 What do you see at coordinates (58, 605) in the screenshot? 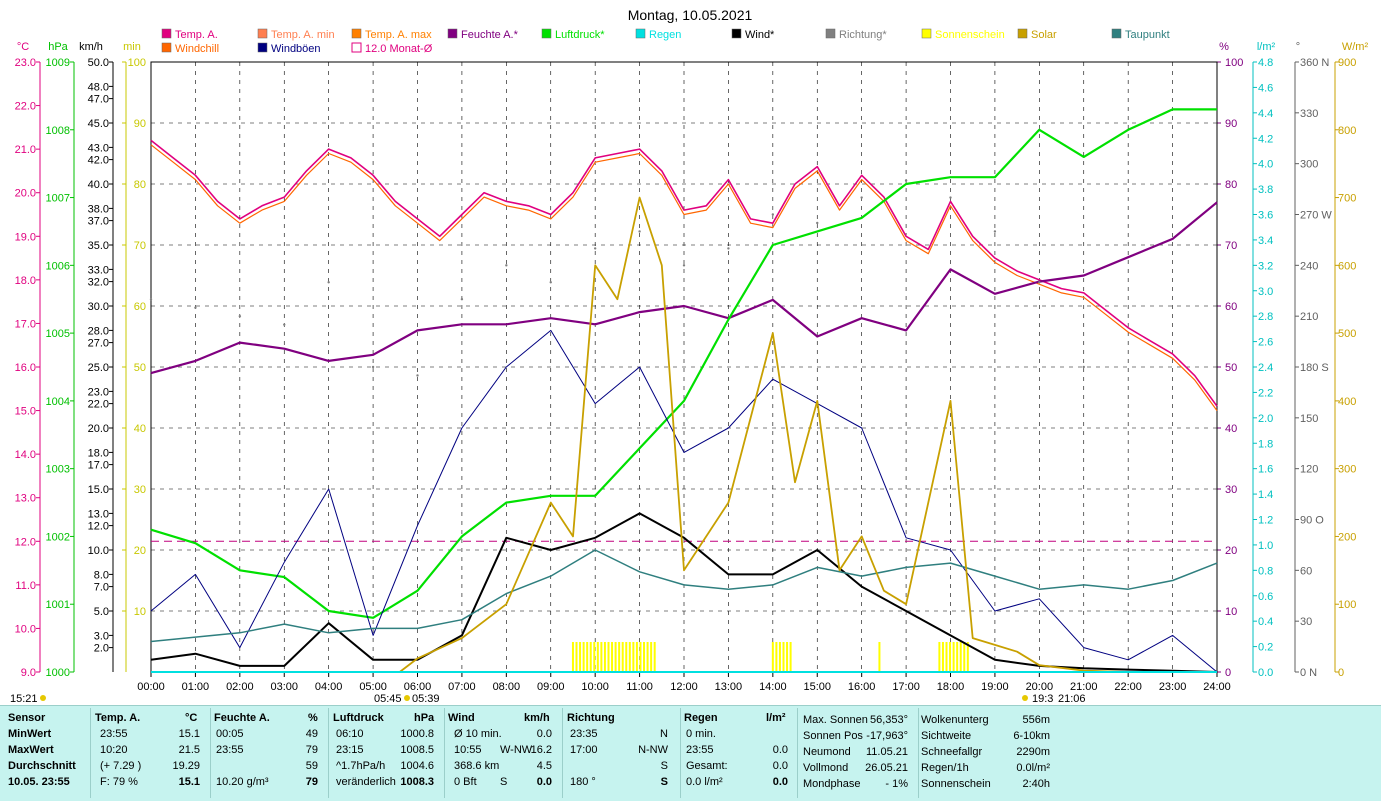
I see `pressure-tick-label: 1001` at bounding box center [58, 605].